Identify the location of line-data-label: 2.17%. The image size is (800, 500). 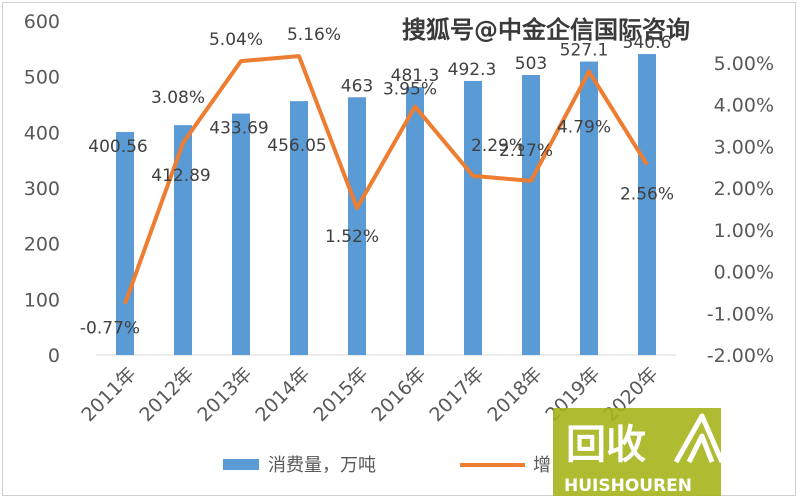
(526, 151).